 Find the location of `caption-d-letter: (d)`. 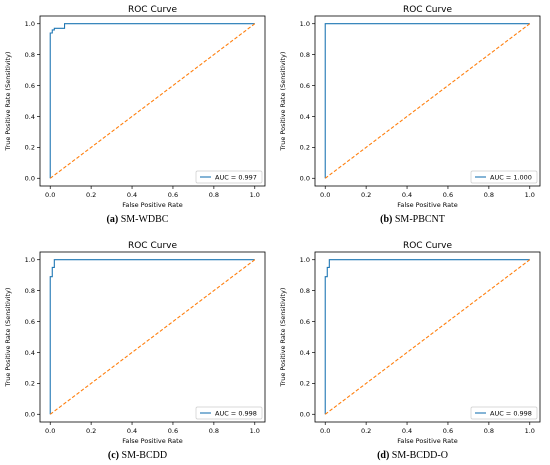

caption-d-letter: (d) is located at coordinates (383, 455).